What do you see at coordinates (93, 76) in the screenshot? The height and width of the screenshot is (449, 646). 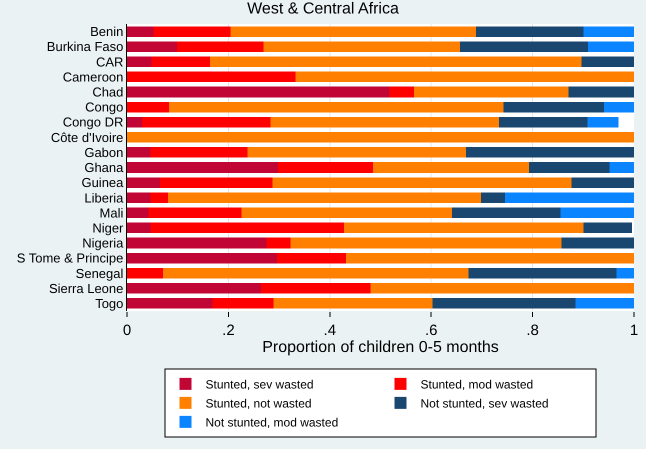 I see `y-tick-label: Cameroon` at bounding box center [93, 76].